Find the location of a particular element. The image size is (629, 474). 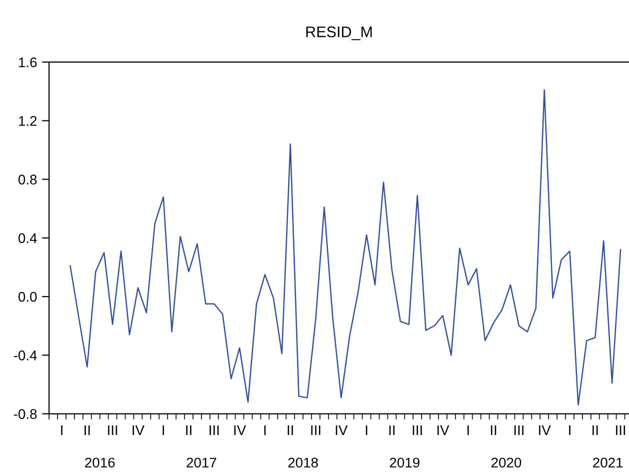

y-tick-label: -0.8 is located at coordinates (25, 414).